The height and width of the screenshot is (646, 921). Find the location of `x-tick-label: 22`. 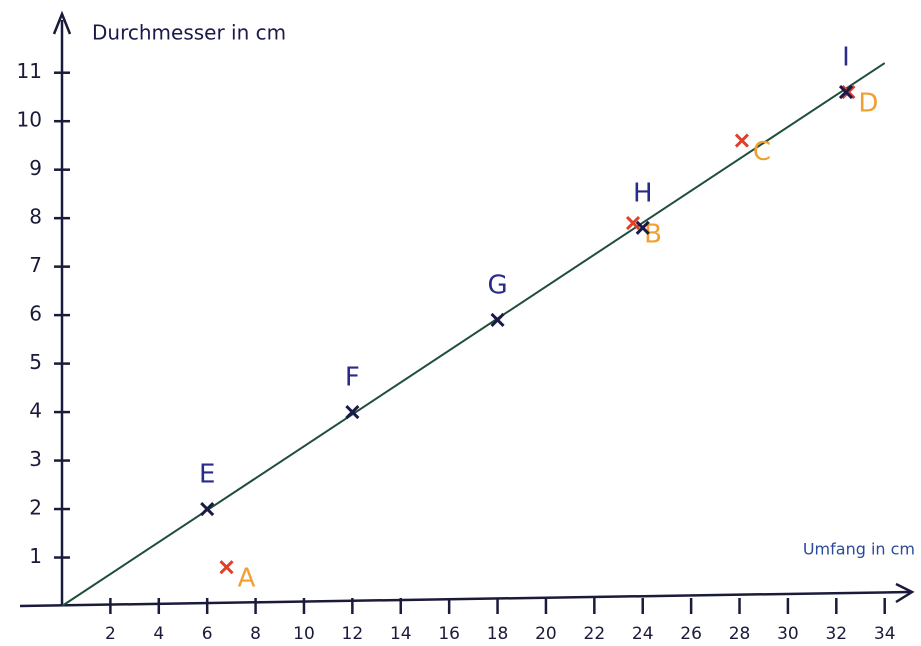

x-tick-label: 22 is located at coordinates (595, 634).